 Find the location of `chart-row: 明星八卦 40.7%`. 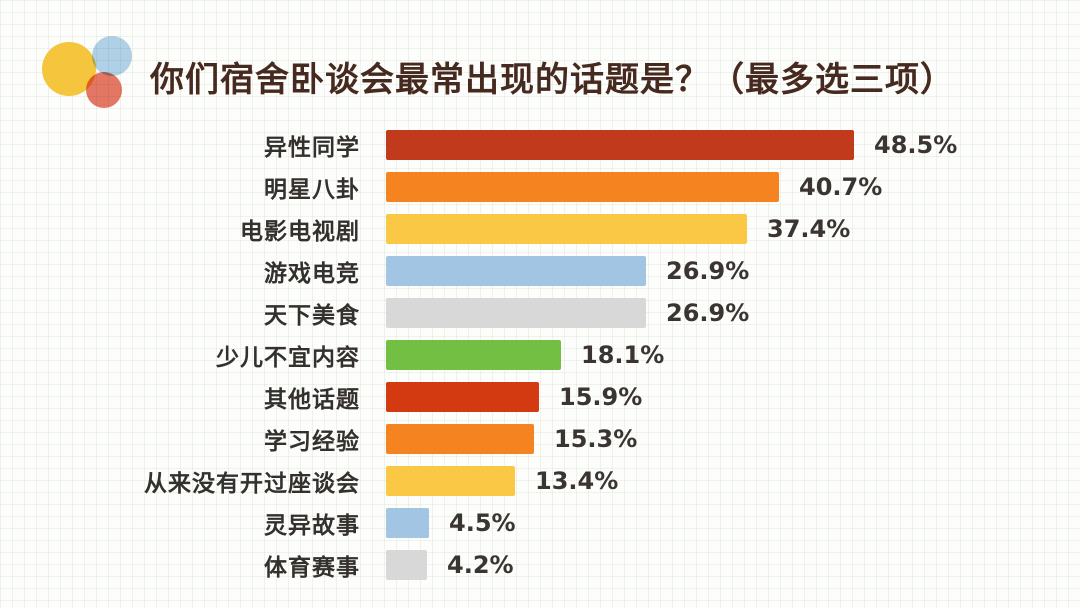

chart-row: 明星八卦 40.7% is located at coordinates (540, 187).